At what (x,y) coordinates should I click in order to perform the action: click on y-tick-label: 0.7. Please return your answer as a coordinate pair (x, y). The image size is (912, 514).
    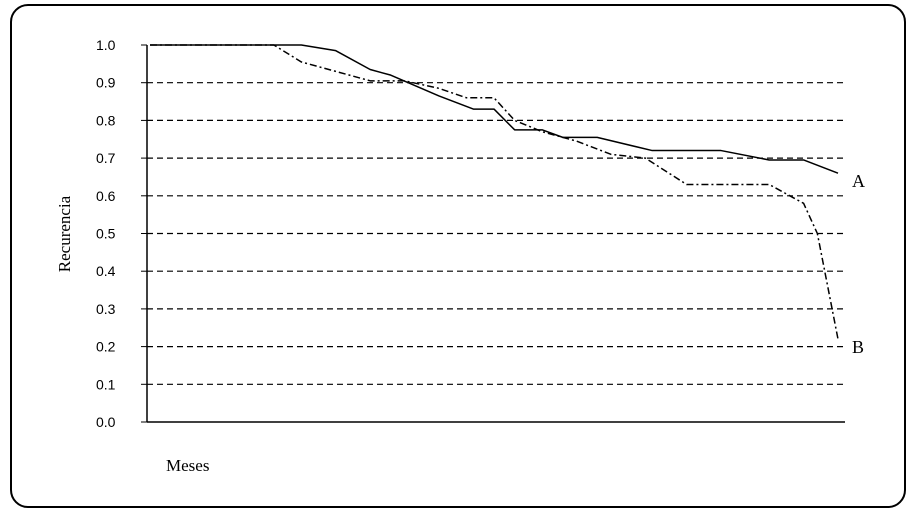
    Looking at the image, I should click on (106, 158).